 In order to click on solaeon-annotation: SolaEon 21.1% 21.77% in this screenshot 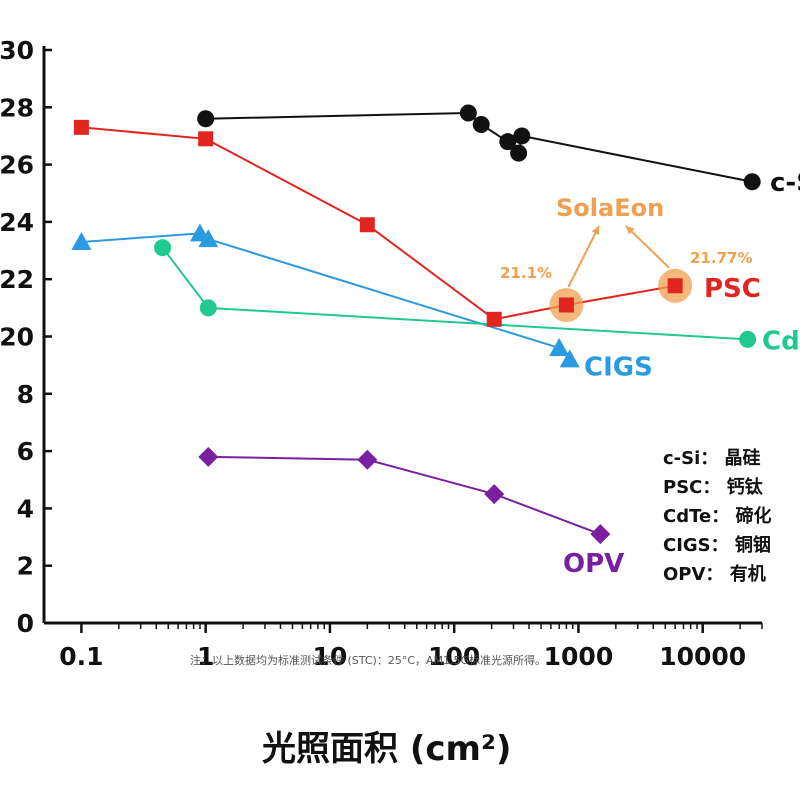, I will do `click(626, 241)`.